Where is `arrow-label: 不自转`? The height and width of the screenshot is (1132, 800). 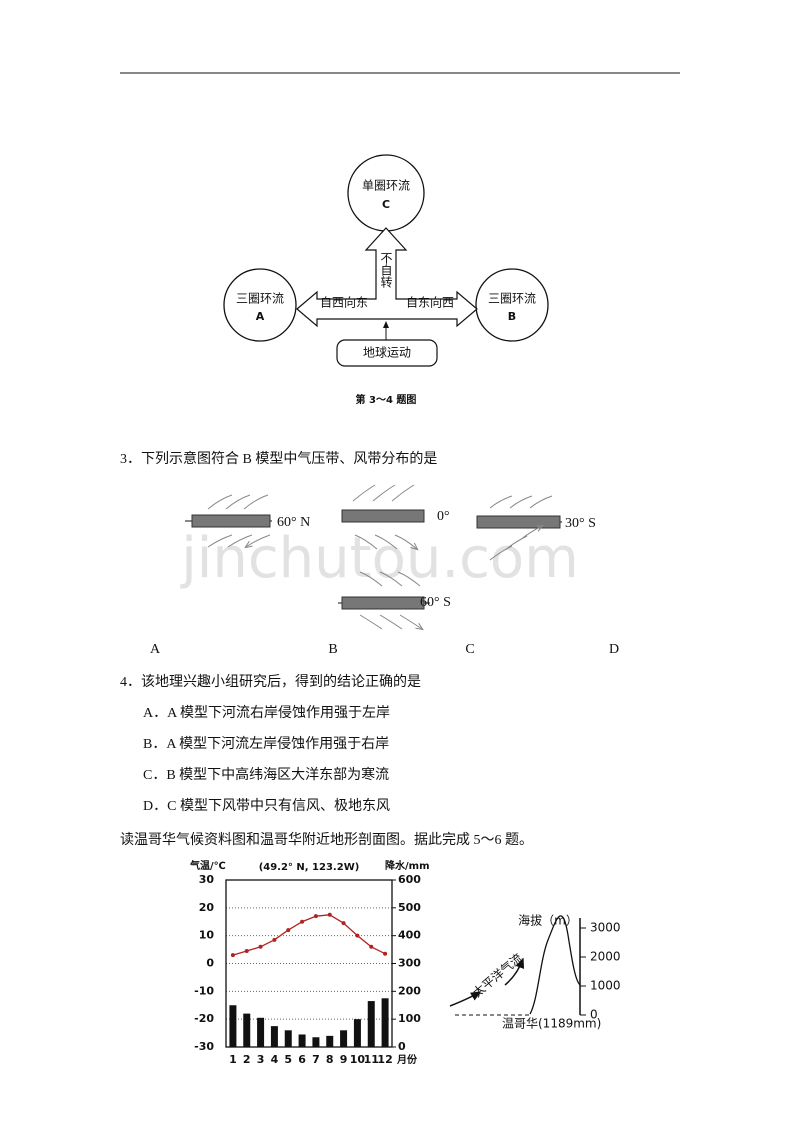 arrow-label: 不自转 is located at coordinates (386, 270).